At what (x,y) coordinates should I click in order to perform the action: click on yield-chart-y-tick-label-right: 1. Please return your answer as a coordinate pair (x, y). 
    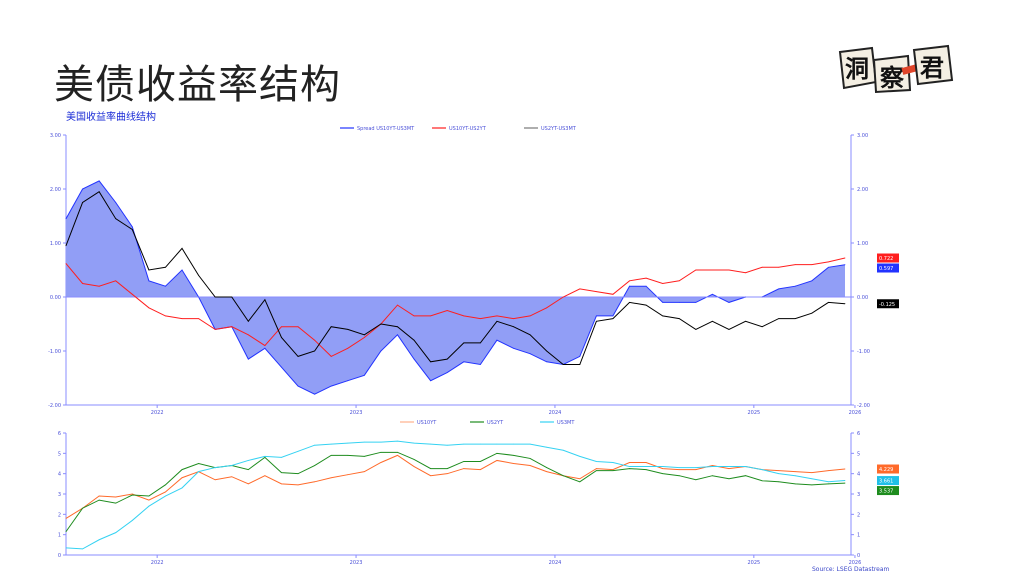
    Looking at the image, I should click on (858, 536).